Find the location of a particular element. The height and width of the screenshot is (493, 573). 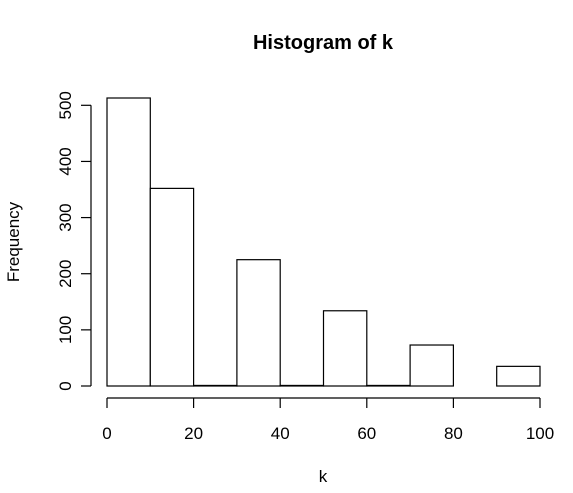

x-axis: 0 20 40 60 80 100 is located at coordinates (328, 420).